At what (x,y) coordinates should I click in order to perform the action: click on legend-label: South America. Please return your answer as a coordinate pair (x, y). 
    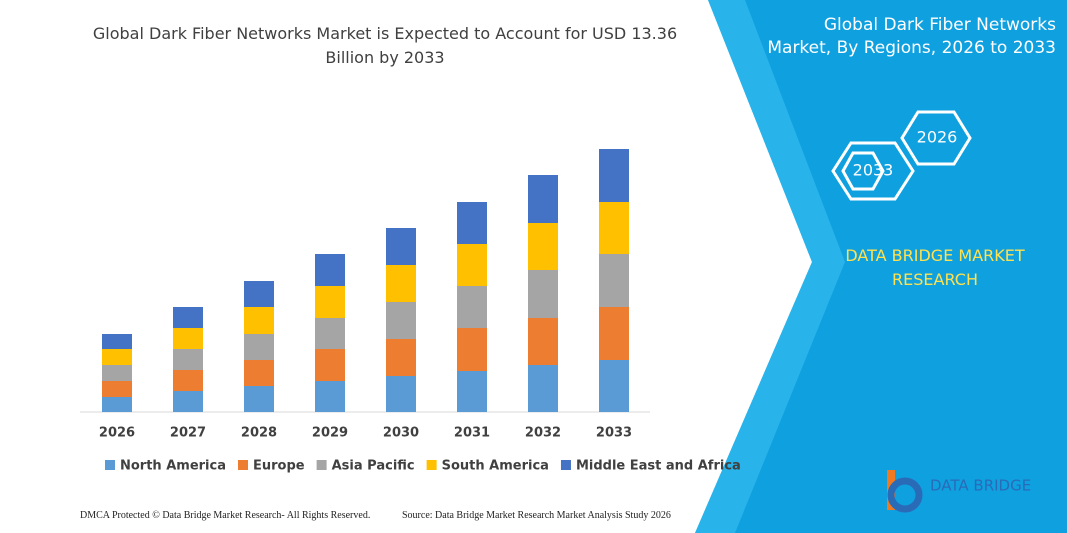
    Looking at the image, I should click on (495, 466).